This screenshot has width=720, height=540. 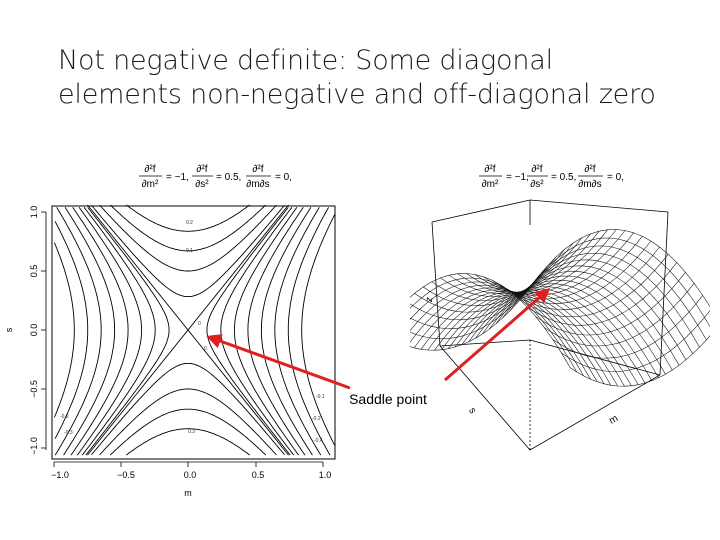 What do you see at coordinates (68, 433) in the screenshot?
I see `level-label: -0.3` at bounding box center [68, 433].